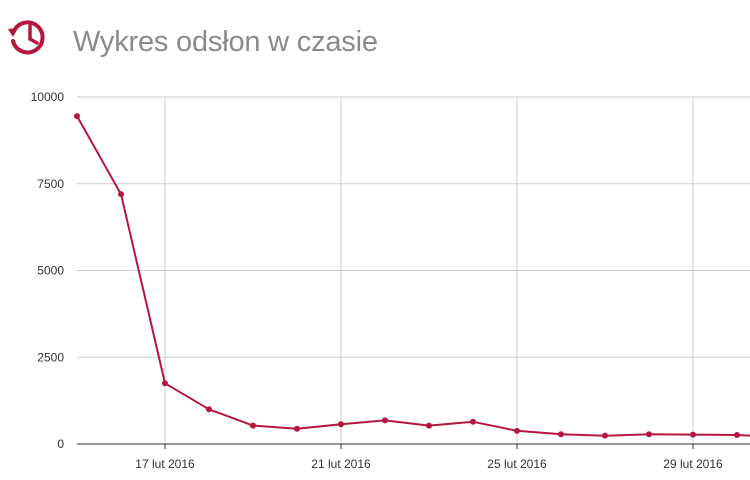 The height and width of the screenshot is (480, 750). I want to click on y-tick-label: 10000, so click(48, 97).